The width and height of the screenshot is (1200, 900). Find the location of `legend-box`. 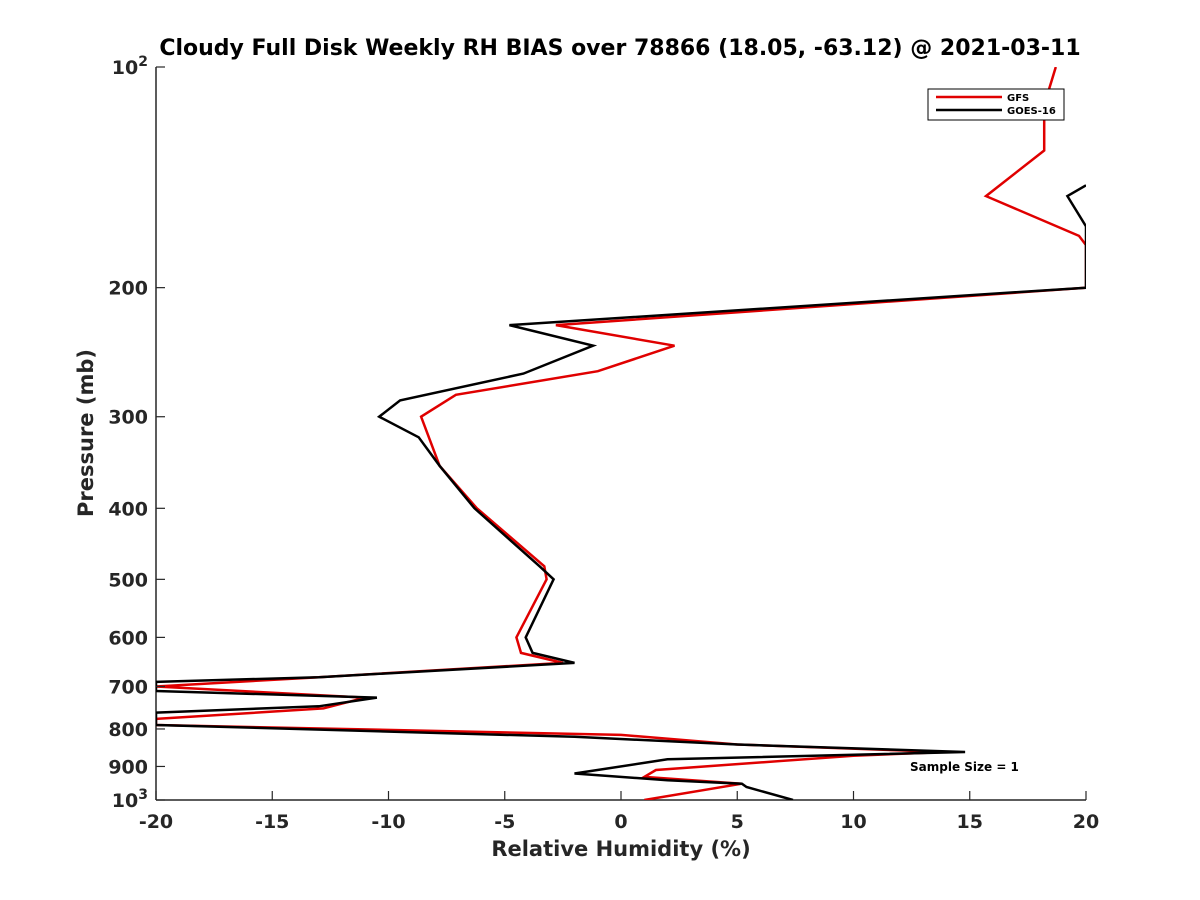

legend-box is located at coordinates (996, 104).